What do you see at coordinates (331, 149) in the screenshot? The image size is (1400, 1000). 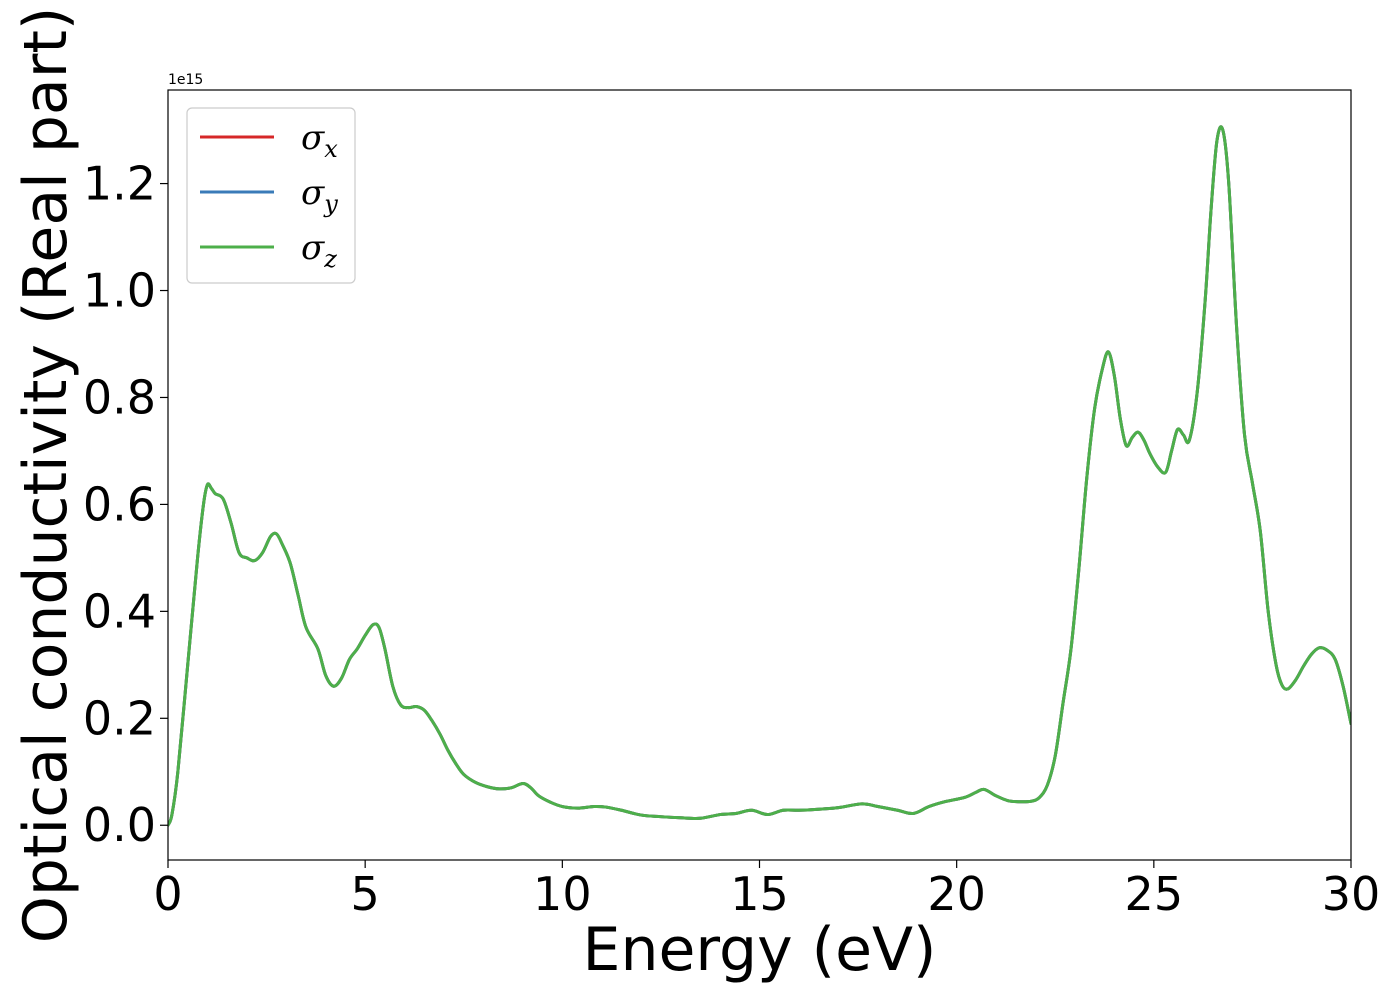 I see `legend-subscript: x` at bounding box center [331, 149].